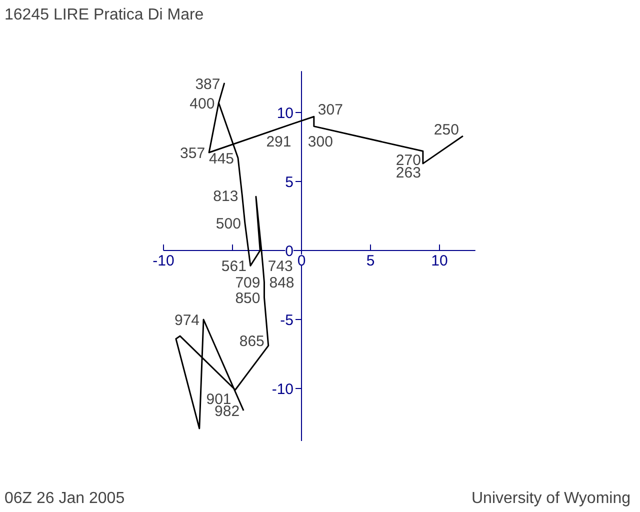  I want to click on annotation: 850, so click(247, 298).